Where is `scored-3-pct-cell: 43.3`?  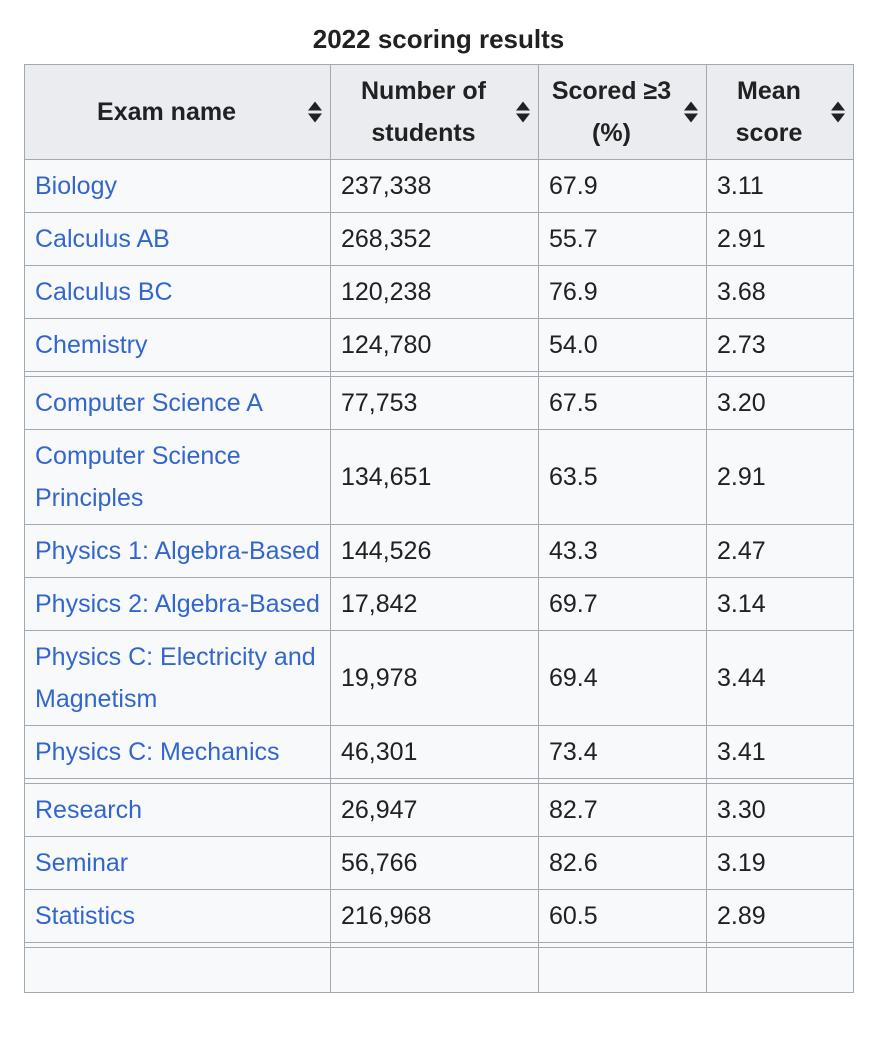
scored-3-pct-cell: 43.3 is located at coordinates (622, 551).